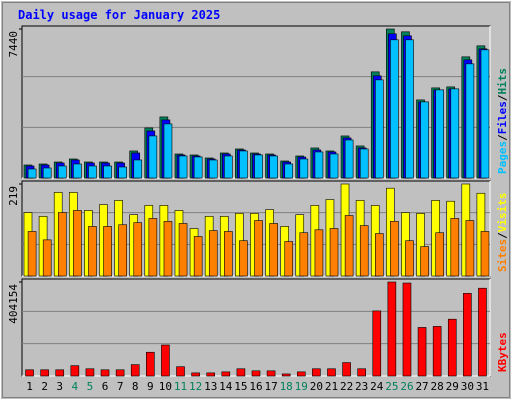  I want to click on y-tick-label: 7440, so click(13, 44).